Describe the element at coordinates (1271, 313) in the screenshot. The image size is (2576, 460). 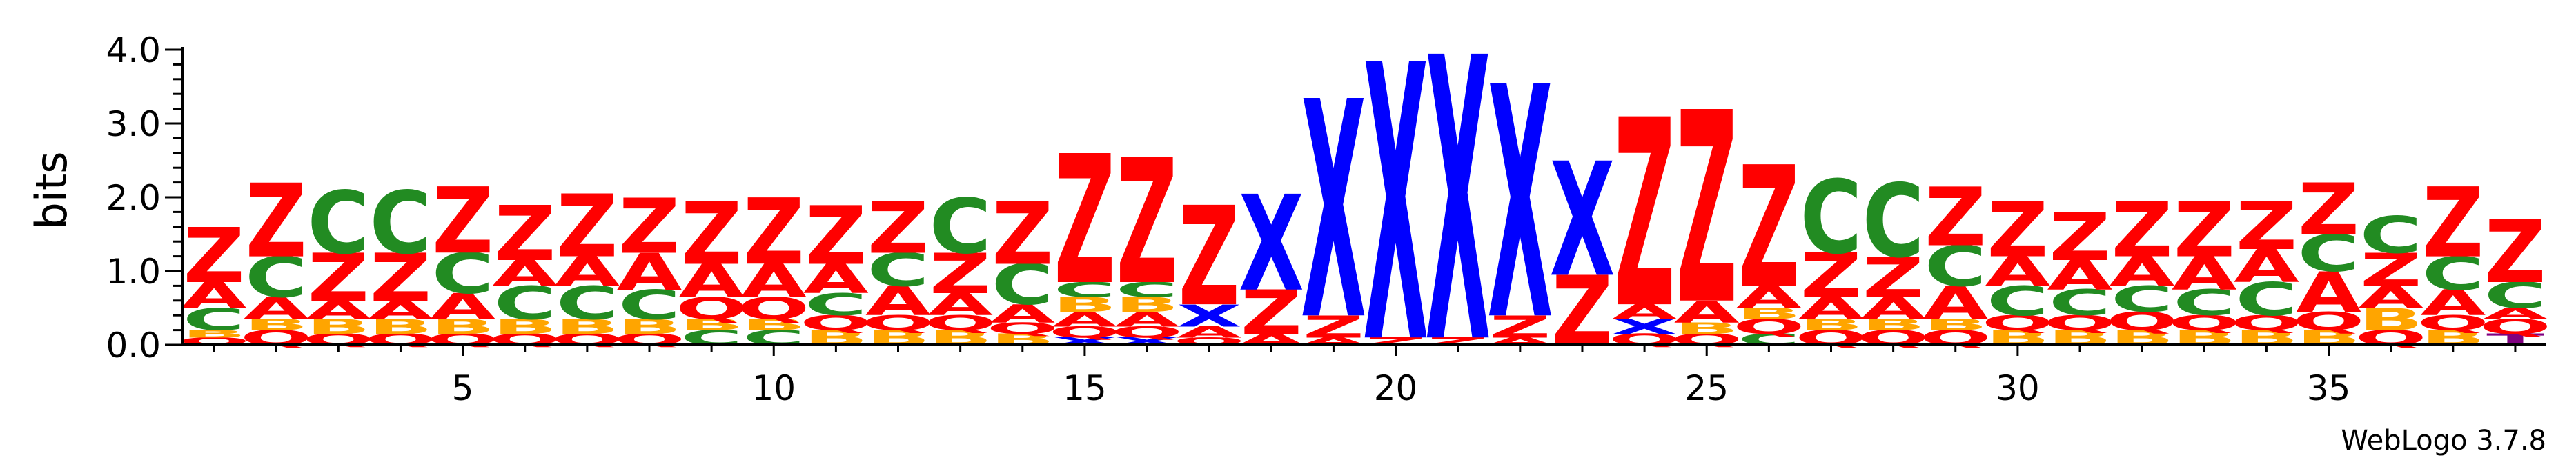
I see `logo-glyph-Z-pos18: Z` at that location.